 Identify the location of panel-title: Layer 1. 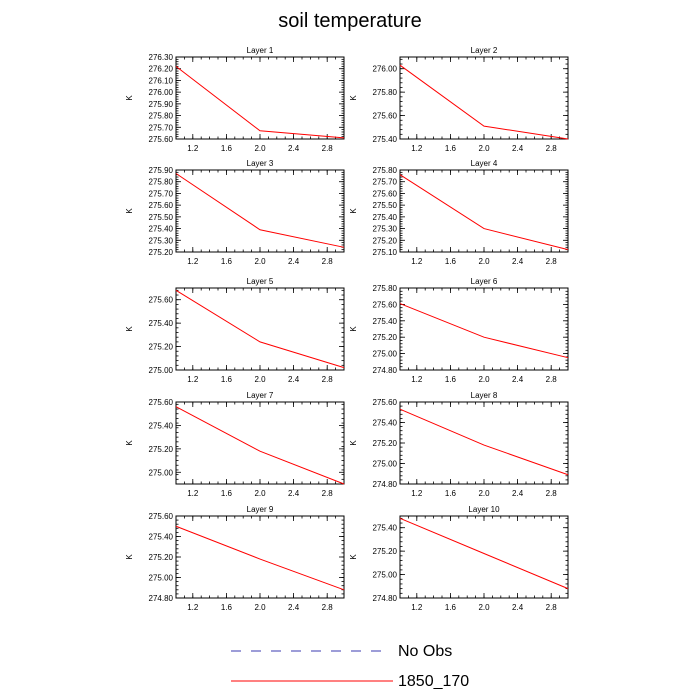
(260, 50).